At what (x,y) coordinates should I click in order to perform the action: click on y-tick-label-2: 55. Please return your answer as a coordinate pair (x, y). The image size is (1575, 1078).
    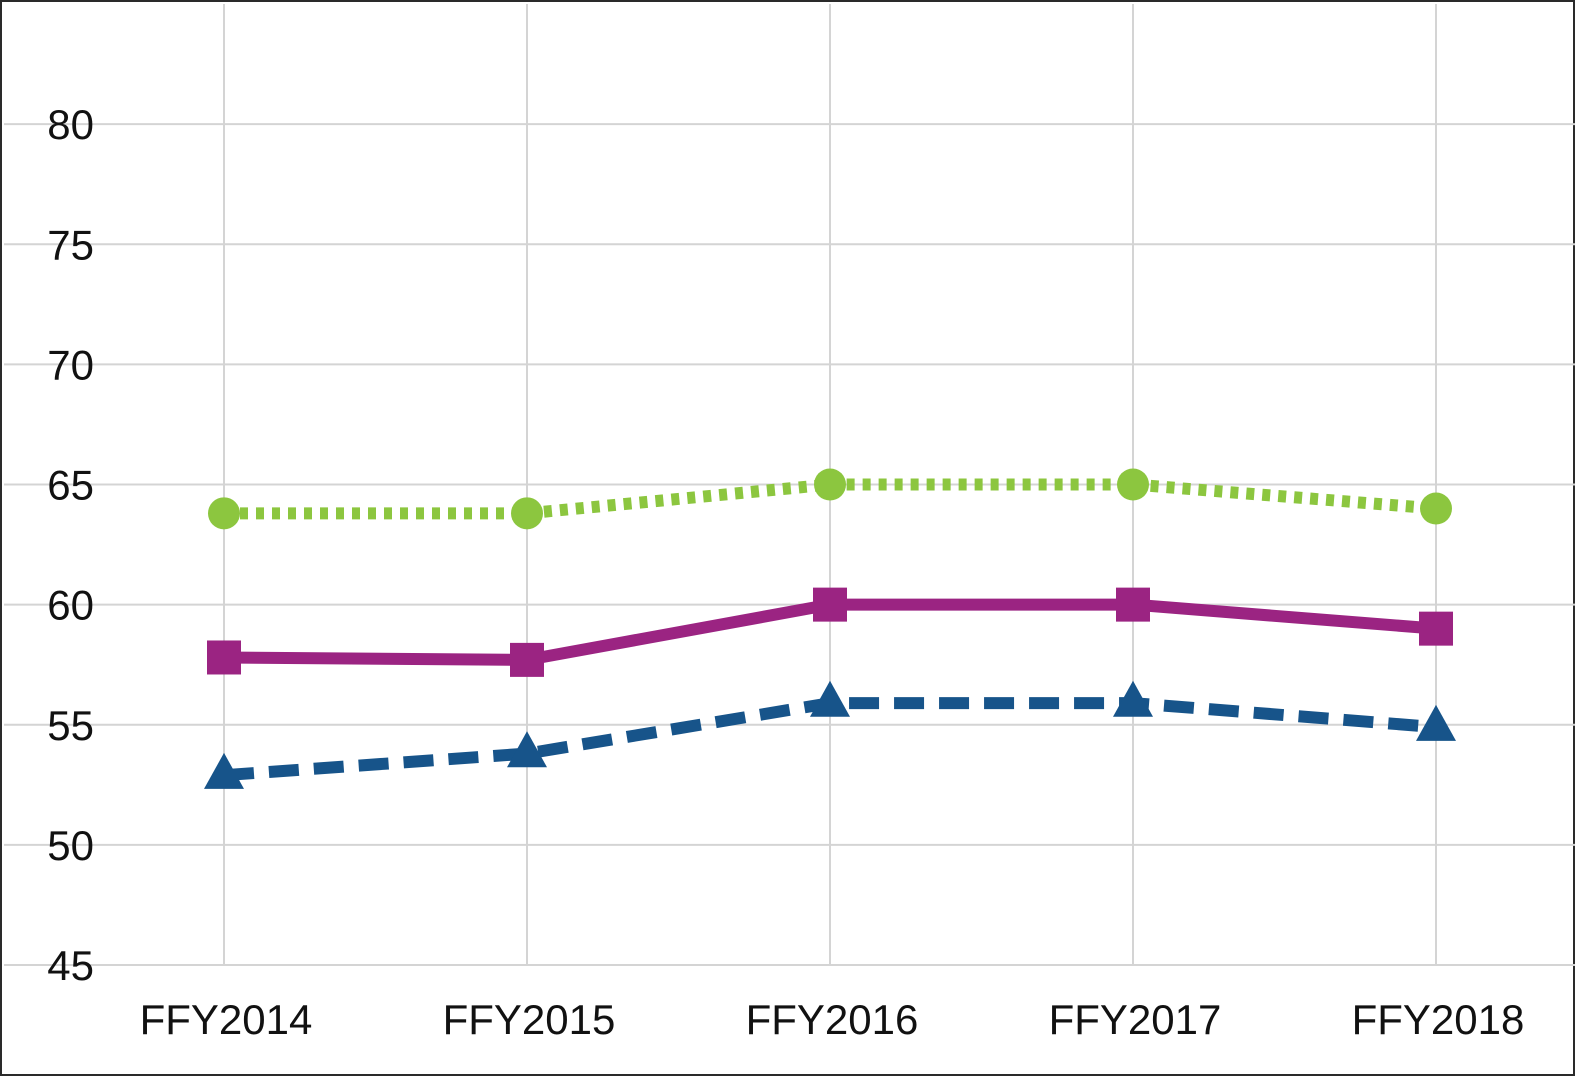
    Looking at the image, I should click on (70, 725).